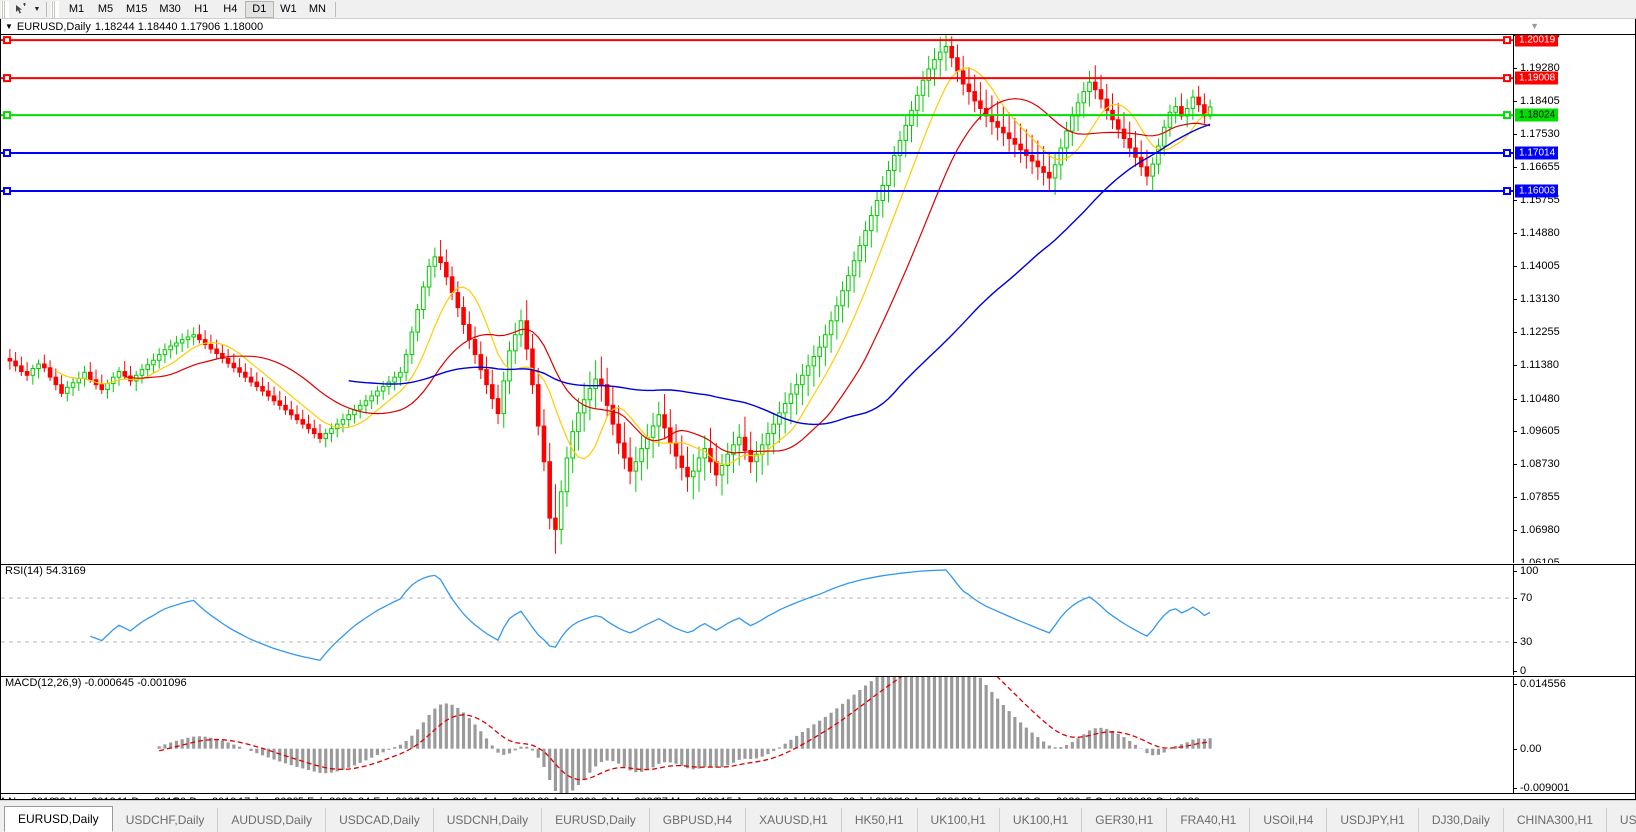 This screenshot has height=832, width=1636. Describe the element at coordinates (1574, 735) in the screenshot. I see `macd-axis: 0.014556 0.00 -0.009001` at that location.